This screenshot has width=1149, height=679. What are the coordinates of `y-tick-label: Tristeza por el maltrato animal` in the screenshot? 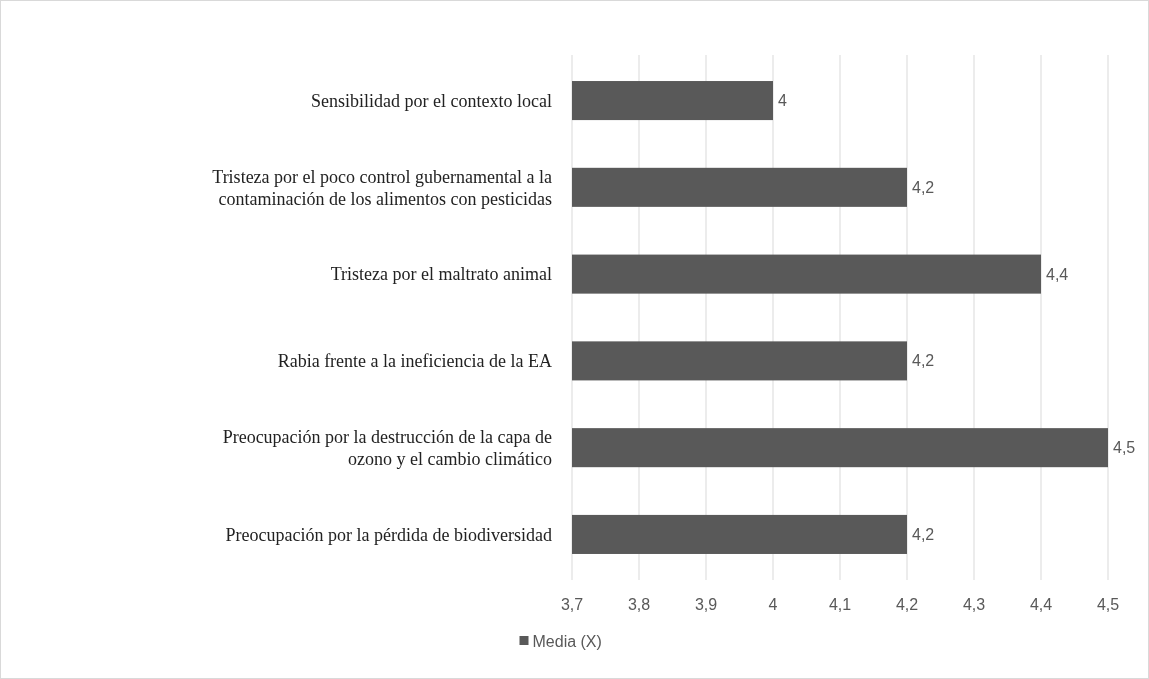 It's located at (441, 274).